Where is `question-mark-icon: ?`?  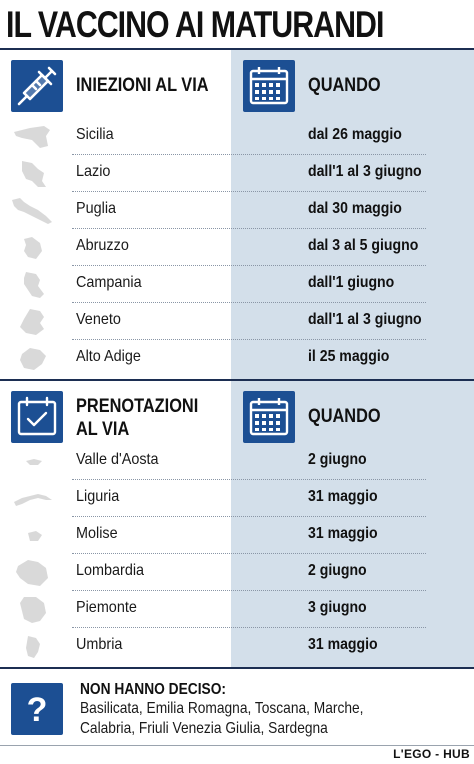 question-mark-icon: ? is located at coordinates (37, 709).